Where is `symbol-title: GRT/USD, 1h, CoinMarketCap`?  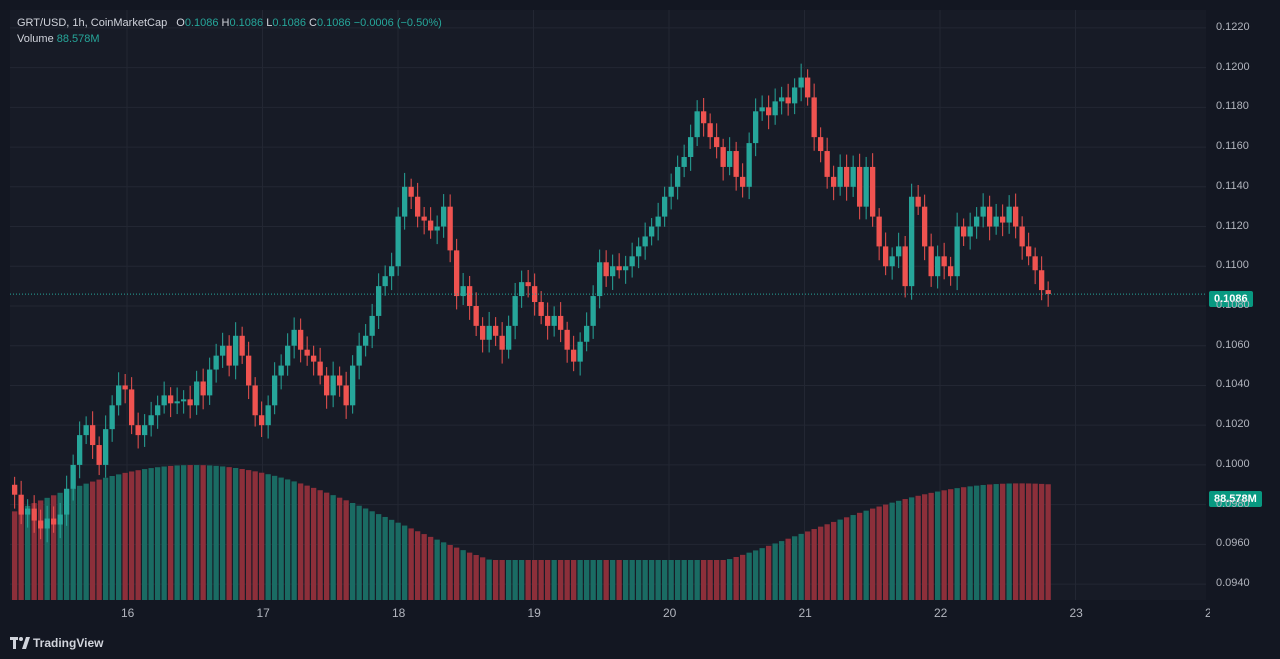
symbol-title: GRT/USD, 1h, CoinMarketCap is located at coordinates (92, 23).